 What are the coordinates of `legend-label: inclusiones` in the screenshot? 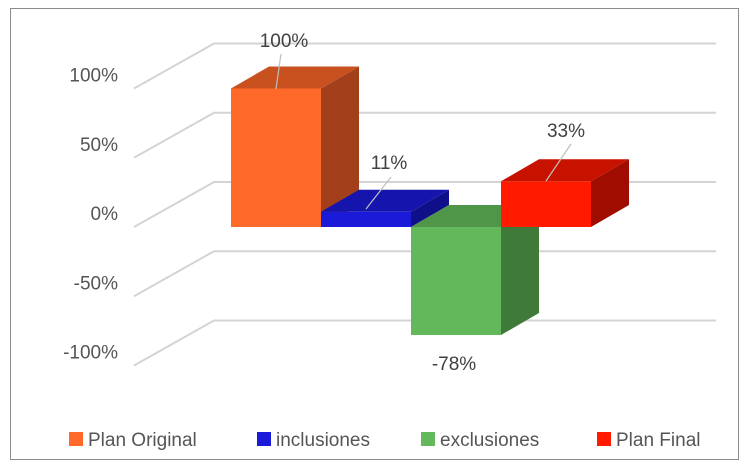 It's located at (323, 440).